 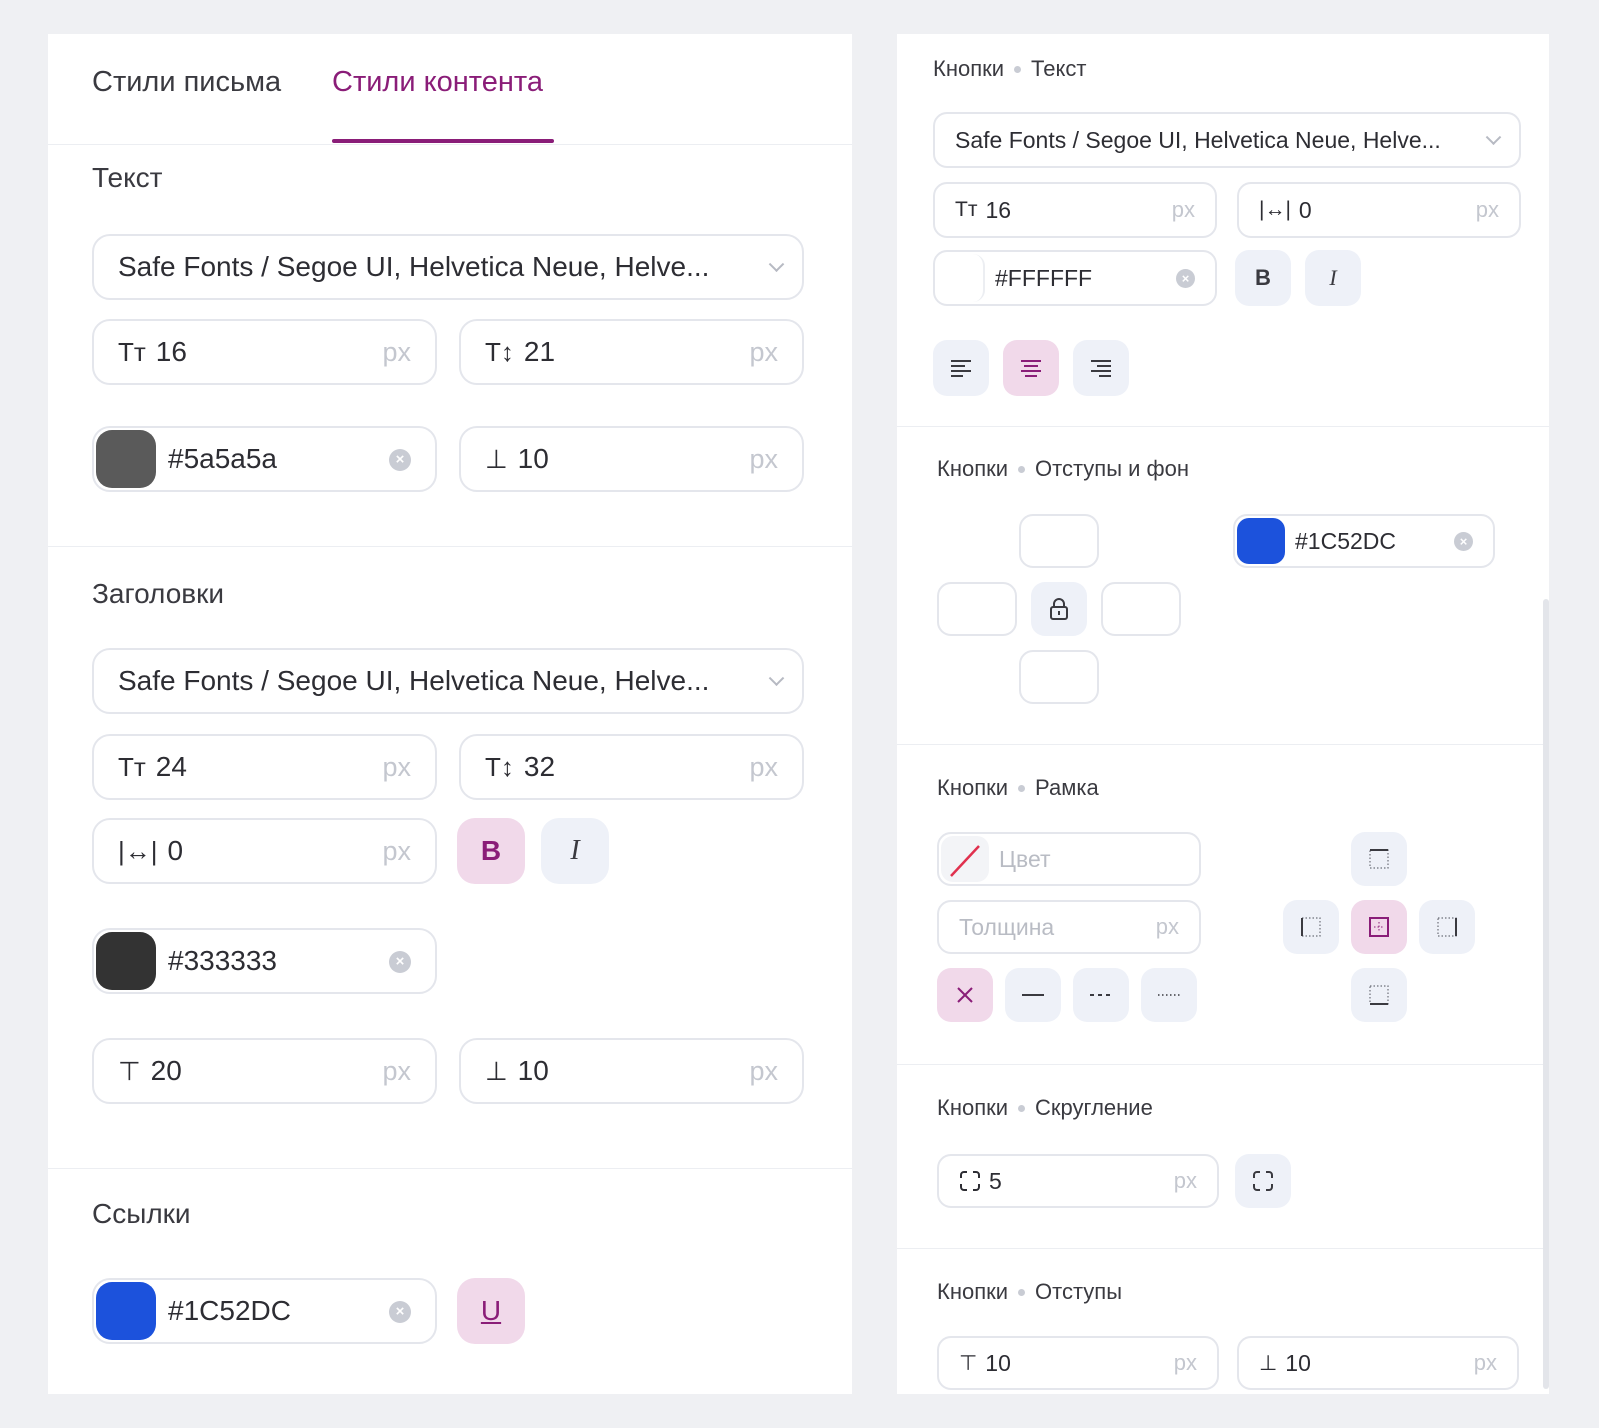 I want to click on margin-top-icon: ⊤, so click(x=129, y=1070).